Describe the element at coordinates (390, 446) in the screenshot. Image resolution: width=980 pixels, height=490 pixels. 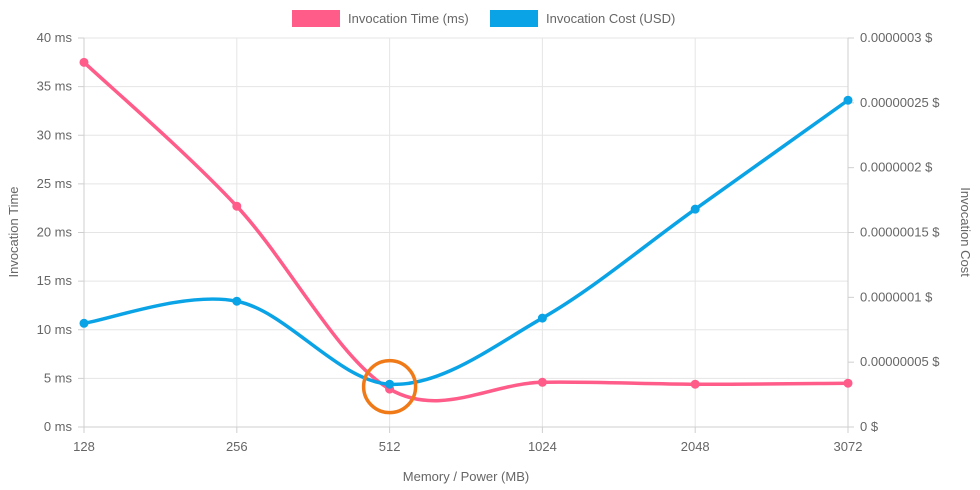
I see `x-tick-label: 512` at that location.